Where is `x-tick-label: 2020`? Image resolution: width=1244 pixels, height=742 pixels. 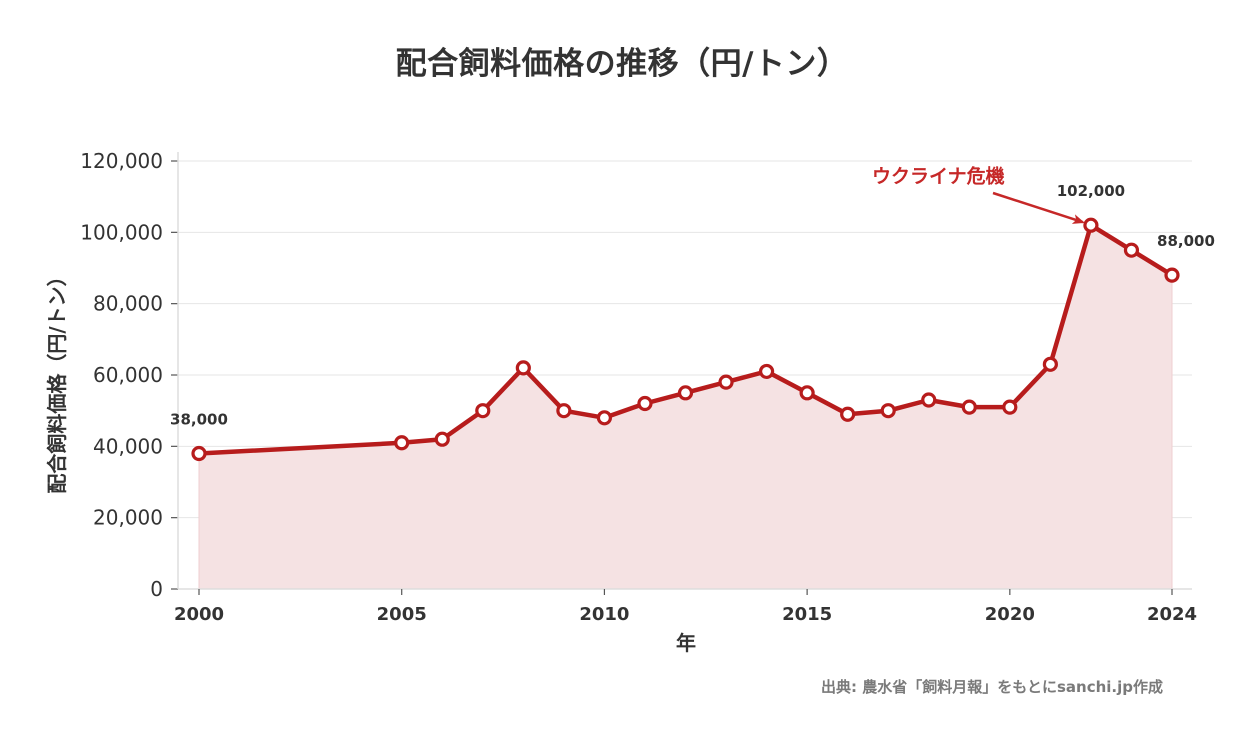 x-tick-label: 2020 is located at coordinates (1010, 614).